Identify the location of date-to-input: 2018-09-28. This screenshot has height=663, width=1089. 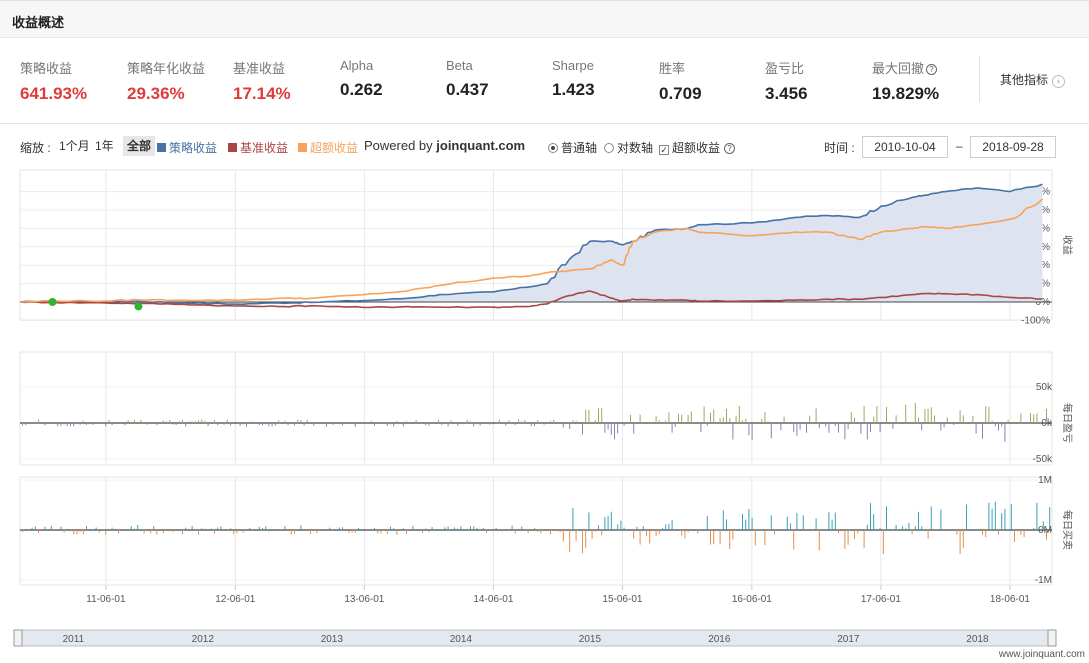
(1013, 147).